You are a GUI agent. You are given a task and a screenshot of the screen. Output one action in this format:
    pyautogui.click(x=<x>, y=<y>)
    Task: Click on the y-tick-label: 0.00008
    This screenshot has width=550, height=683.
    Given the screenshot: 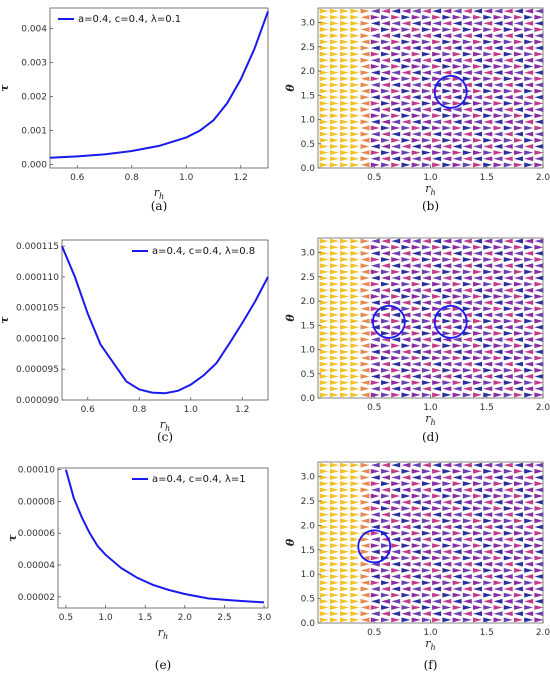 What is the action you would take?
    pyautogui.click(x=36, y=502)
    